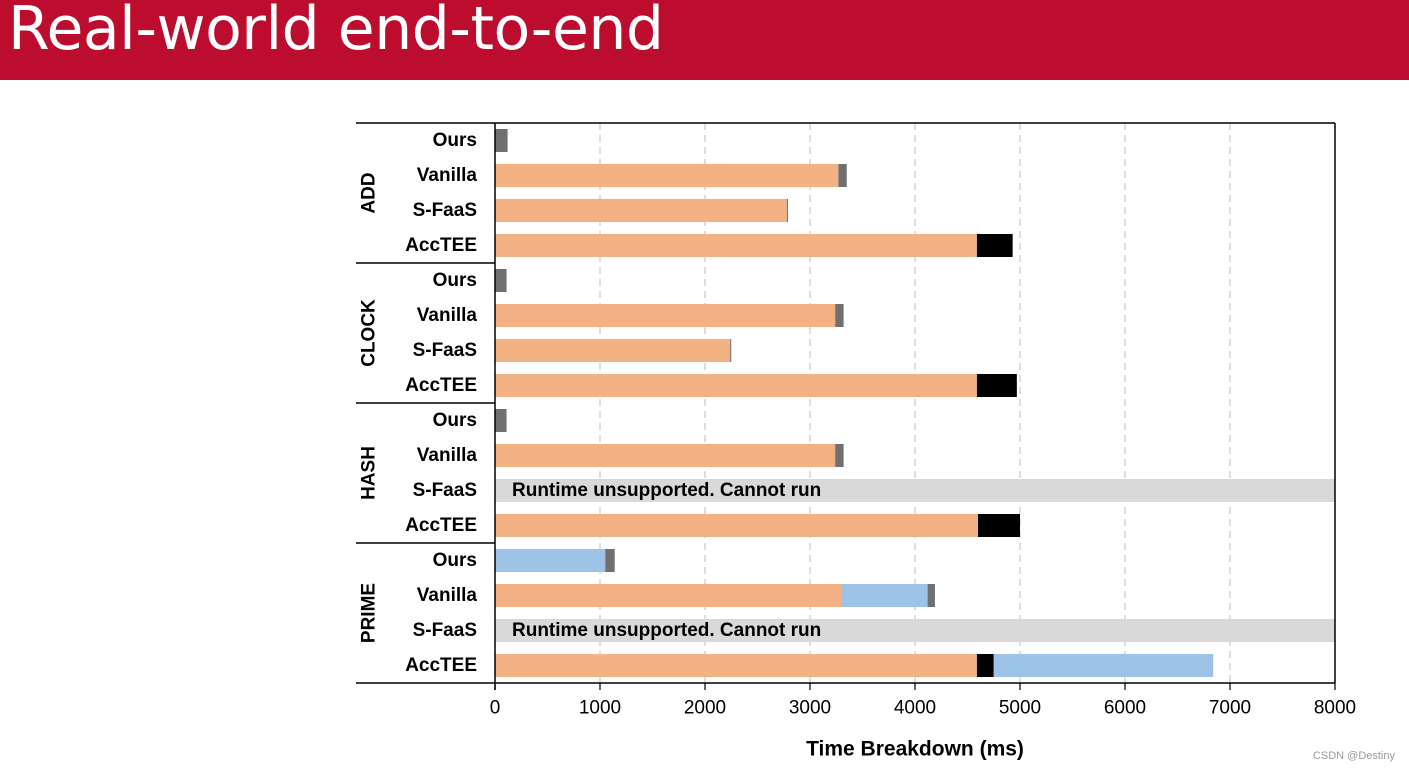  What do you see at coordinates (336, 32) in the screenshot?
I see `slide-title: Real-world end-to-end` at bounding box center [336, 32].